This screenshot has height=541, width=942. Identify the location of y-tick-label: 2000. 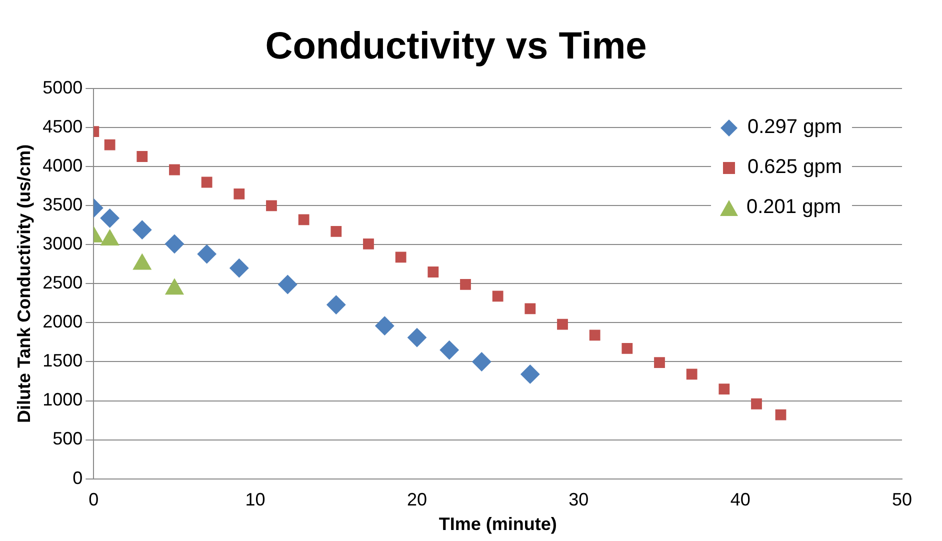
(62, 322).